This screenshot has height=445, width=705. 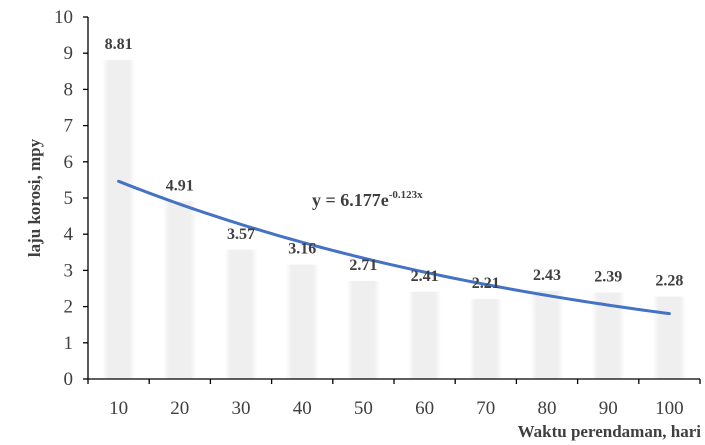 What do you see at coordinates (241, 234) in the screenshot?
I see `data-label-30: 3.57` at bounding box center [241, 234].